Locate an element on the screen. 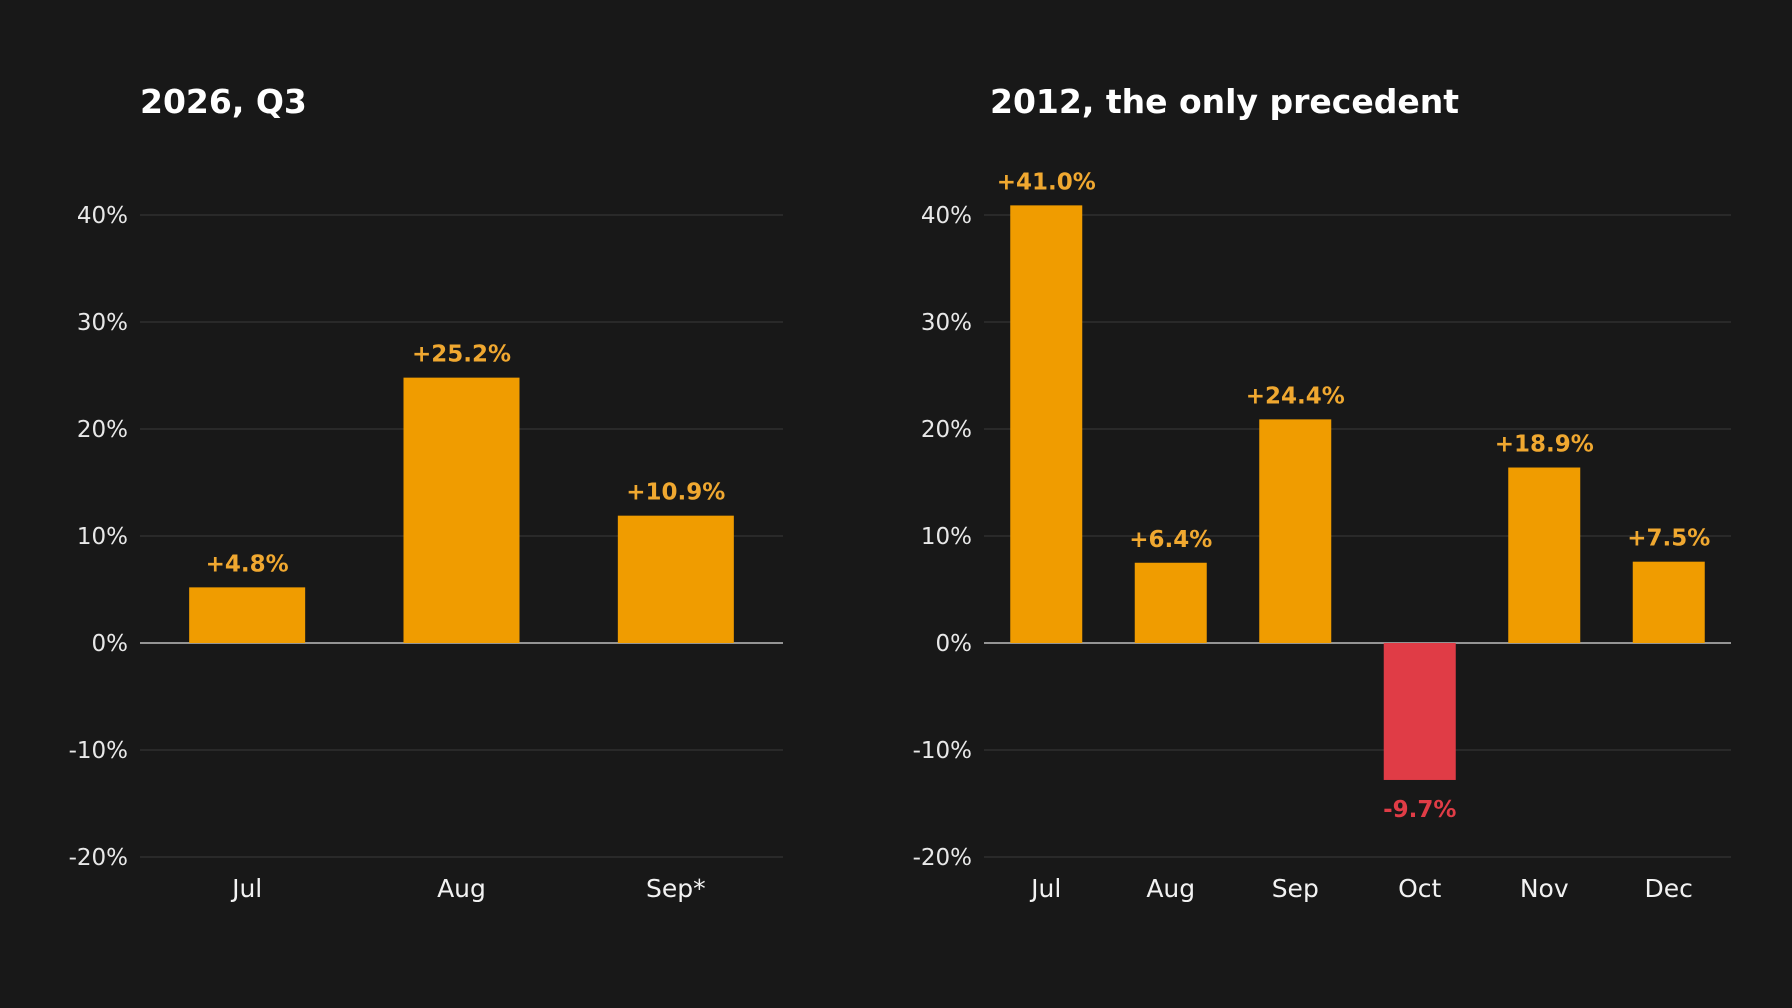 This screenshot has width=1792, height=1008. x-category-label: Sep* is located at coordinates (676, 888).